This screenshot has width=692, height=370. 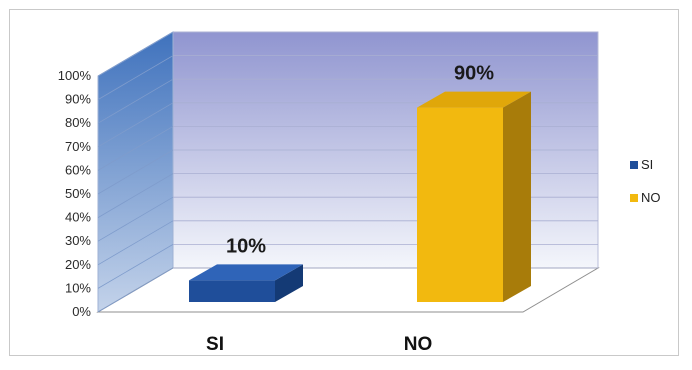 I want to click on y-tick-label: 30%, so click(x=78, y=240).